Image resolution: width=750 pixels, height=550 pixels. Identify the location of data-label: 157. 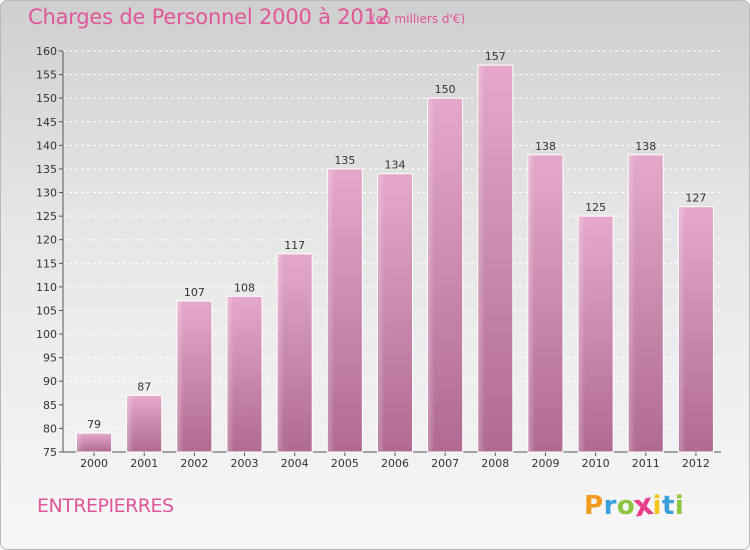
(495, 56).